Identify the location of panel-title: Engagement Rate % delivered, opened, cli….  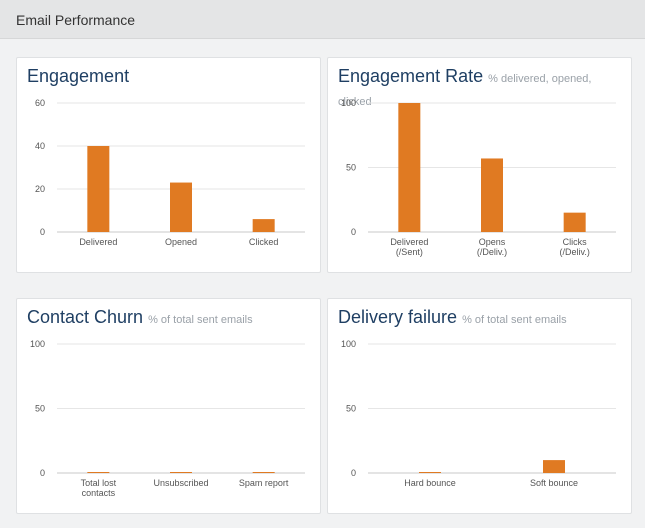
(478, 89).